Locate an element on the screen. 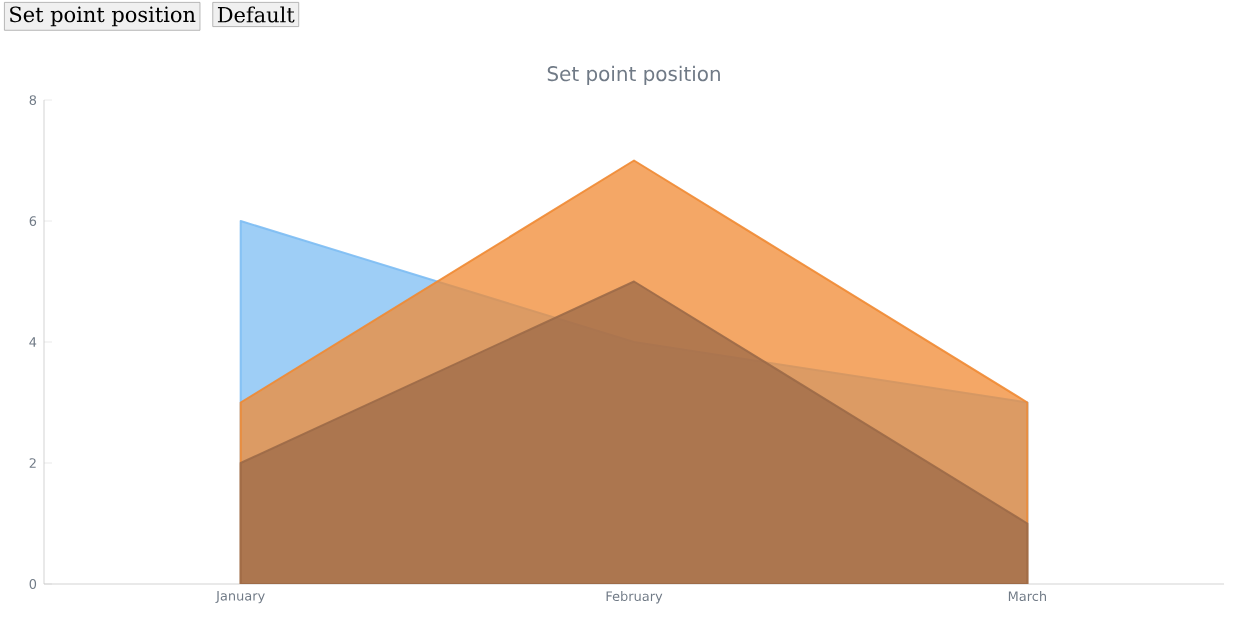  text: Default is located at coordinates (256, 14).